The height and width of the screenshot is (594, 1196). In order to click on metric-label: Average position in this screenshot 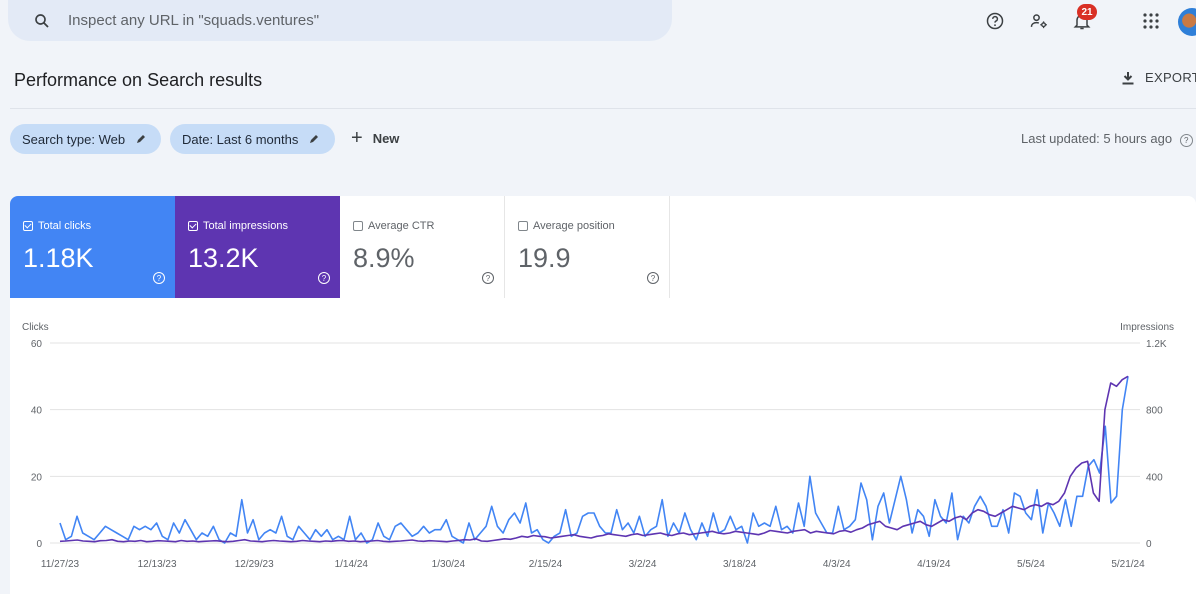, I will do `click(574, 226)`.